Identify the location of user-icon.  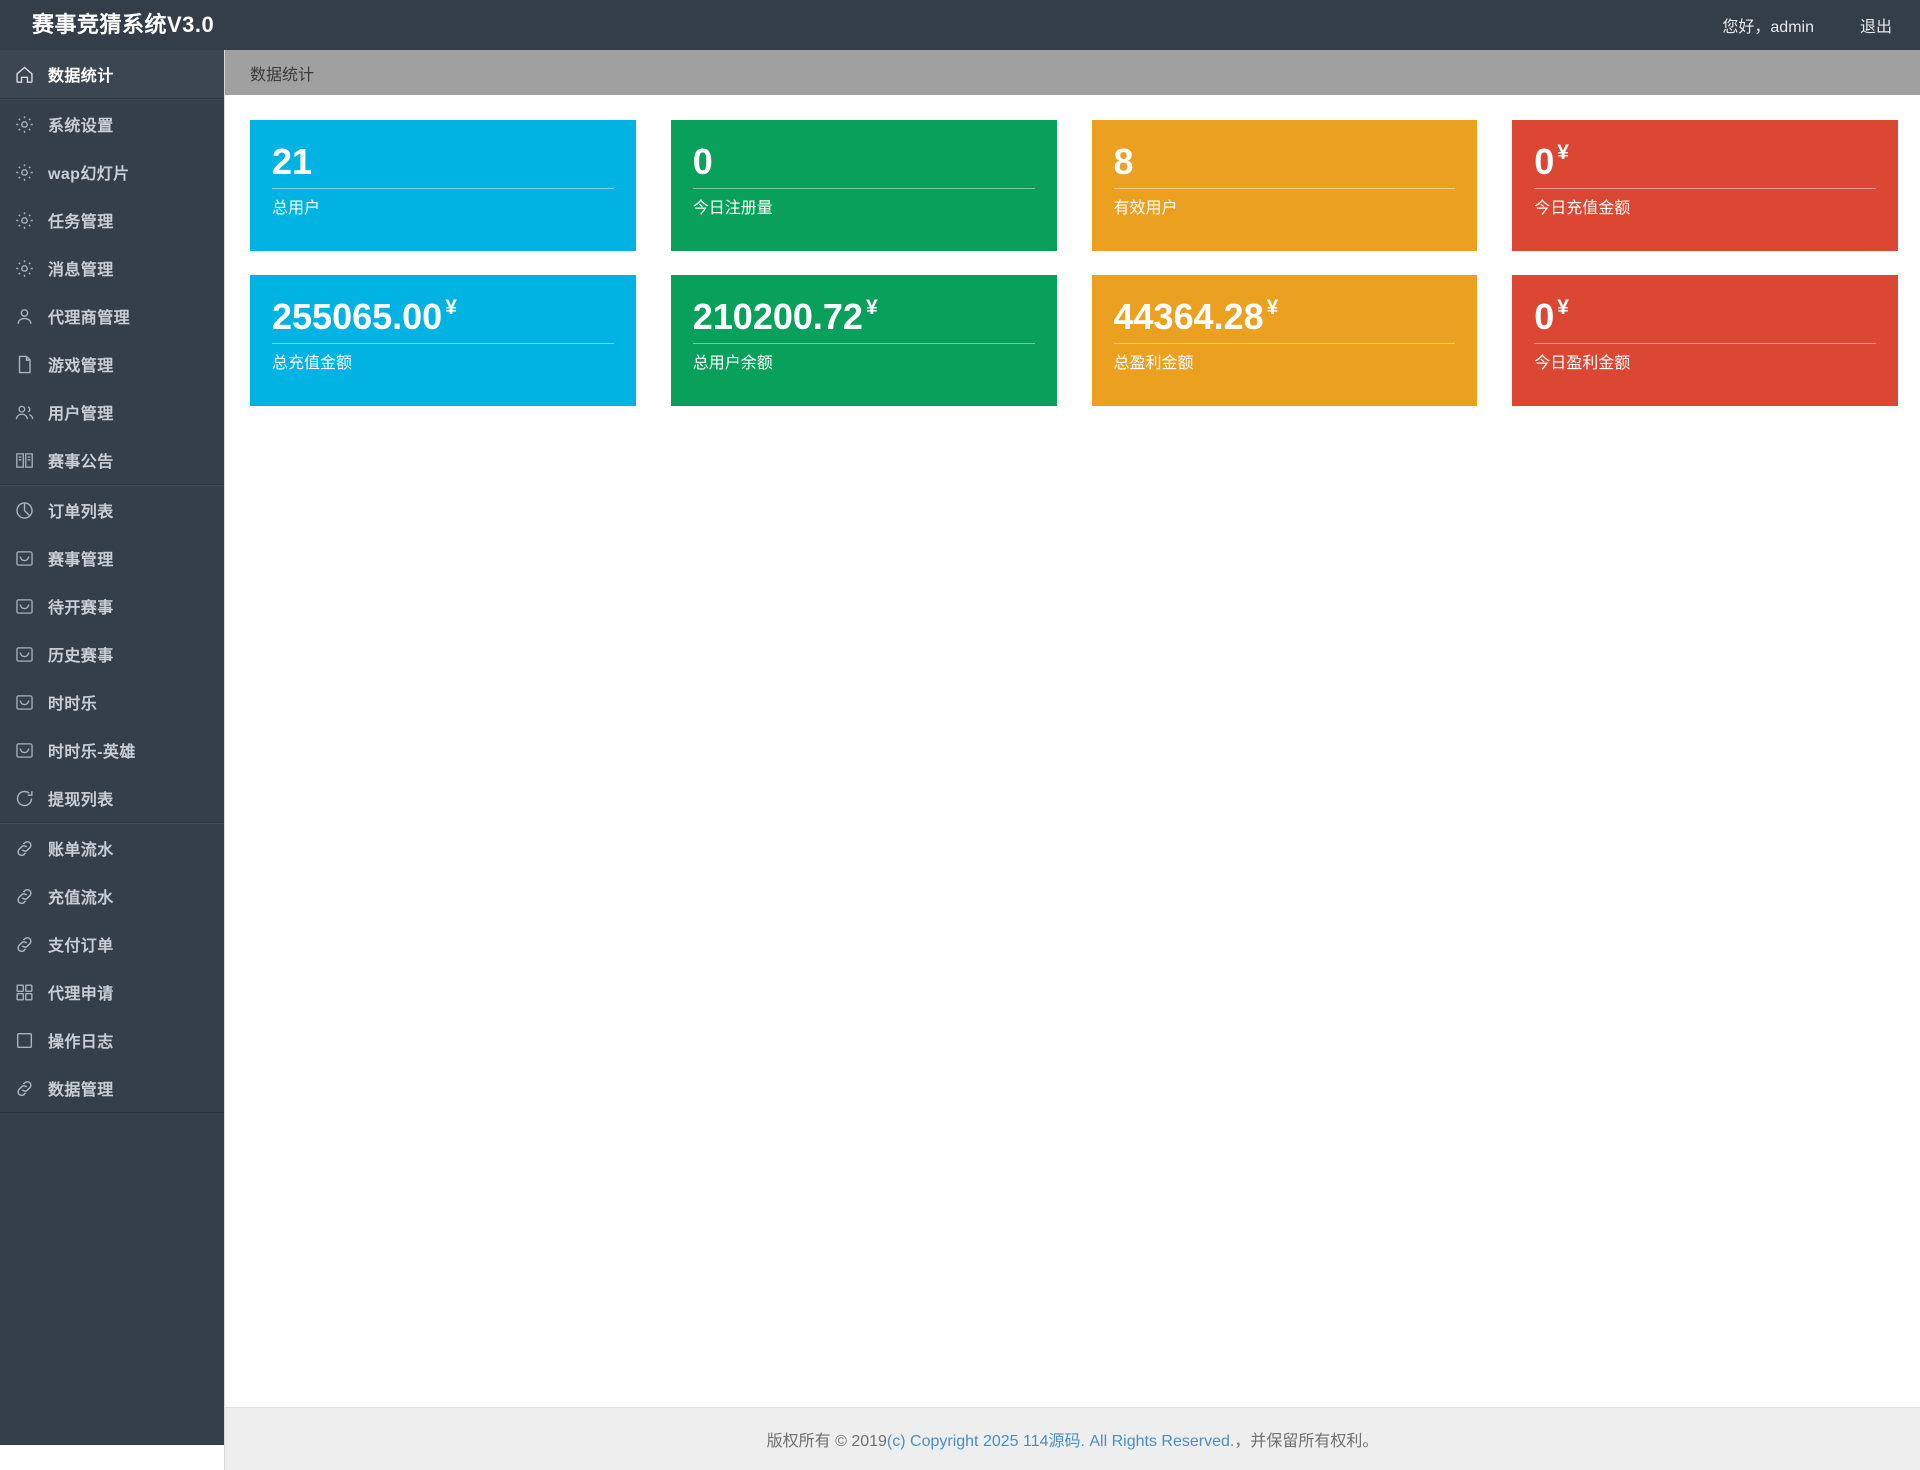
(31, 316).